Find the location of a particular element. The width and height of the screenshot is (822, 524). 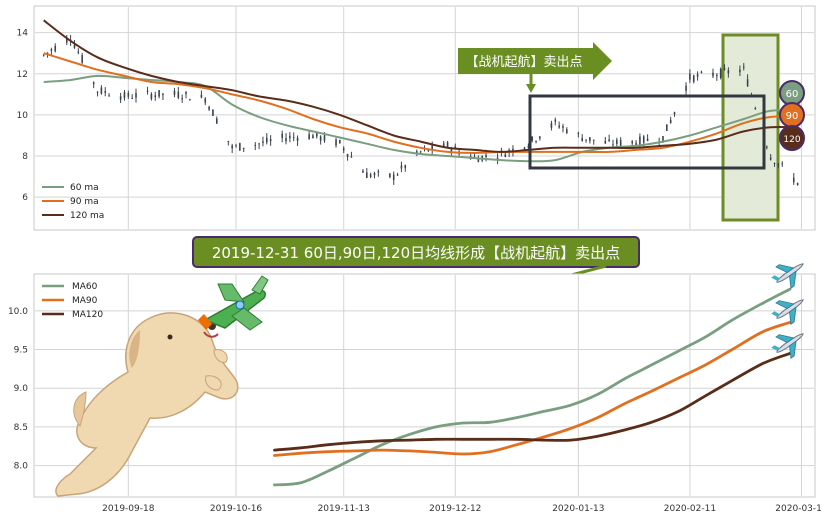

top-y-axis: 6 8 10 12 14 is located at coordinates (23, 116).